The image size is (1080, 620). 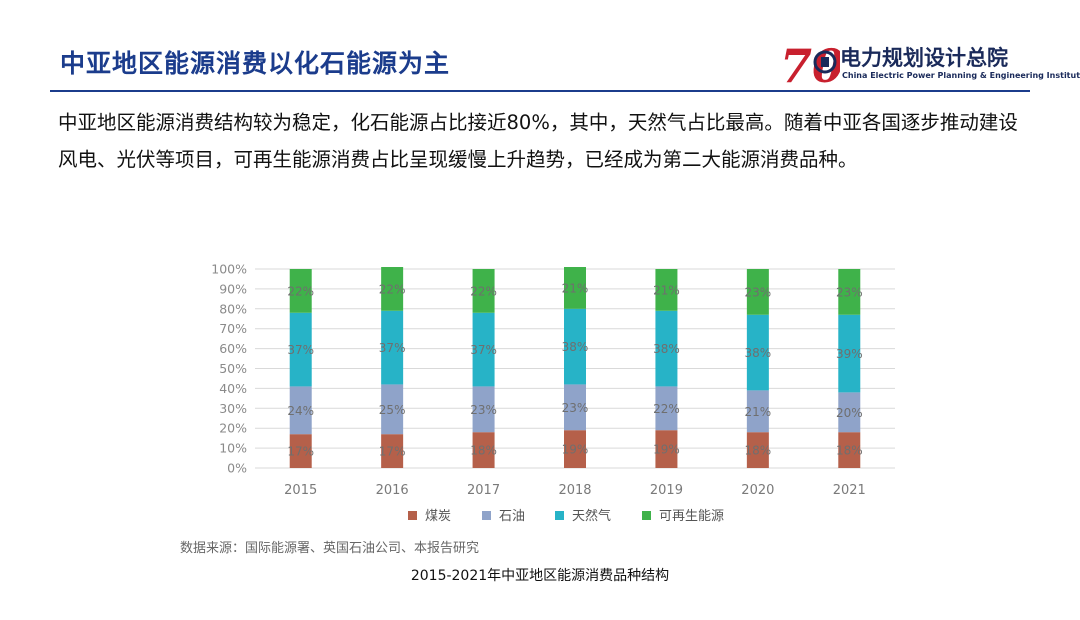 I want to click on y-tick-label: 100%, so click(x=229, y=269).